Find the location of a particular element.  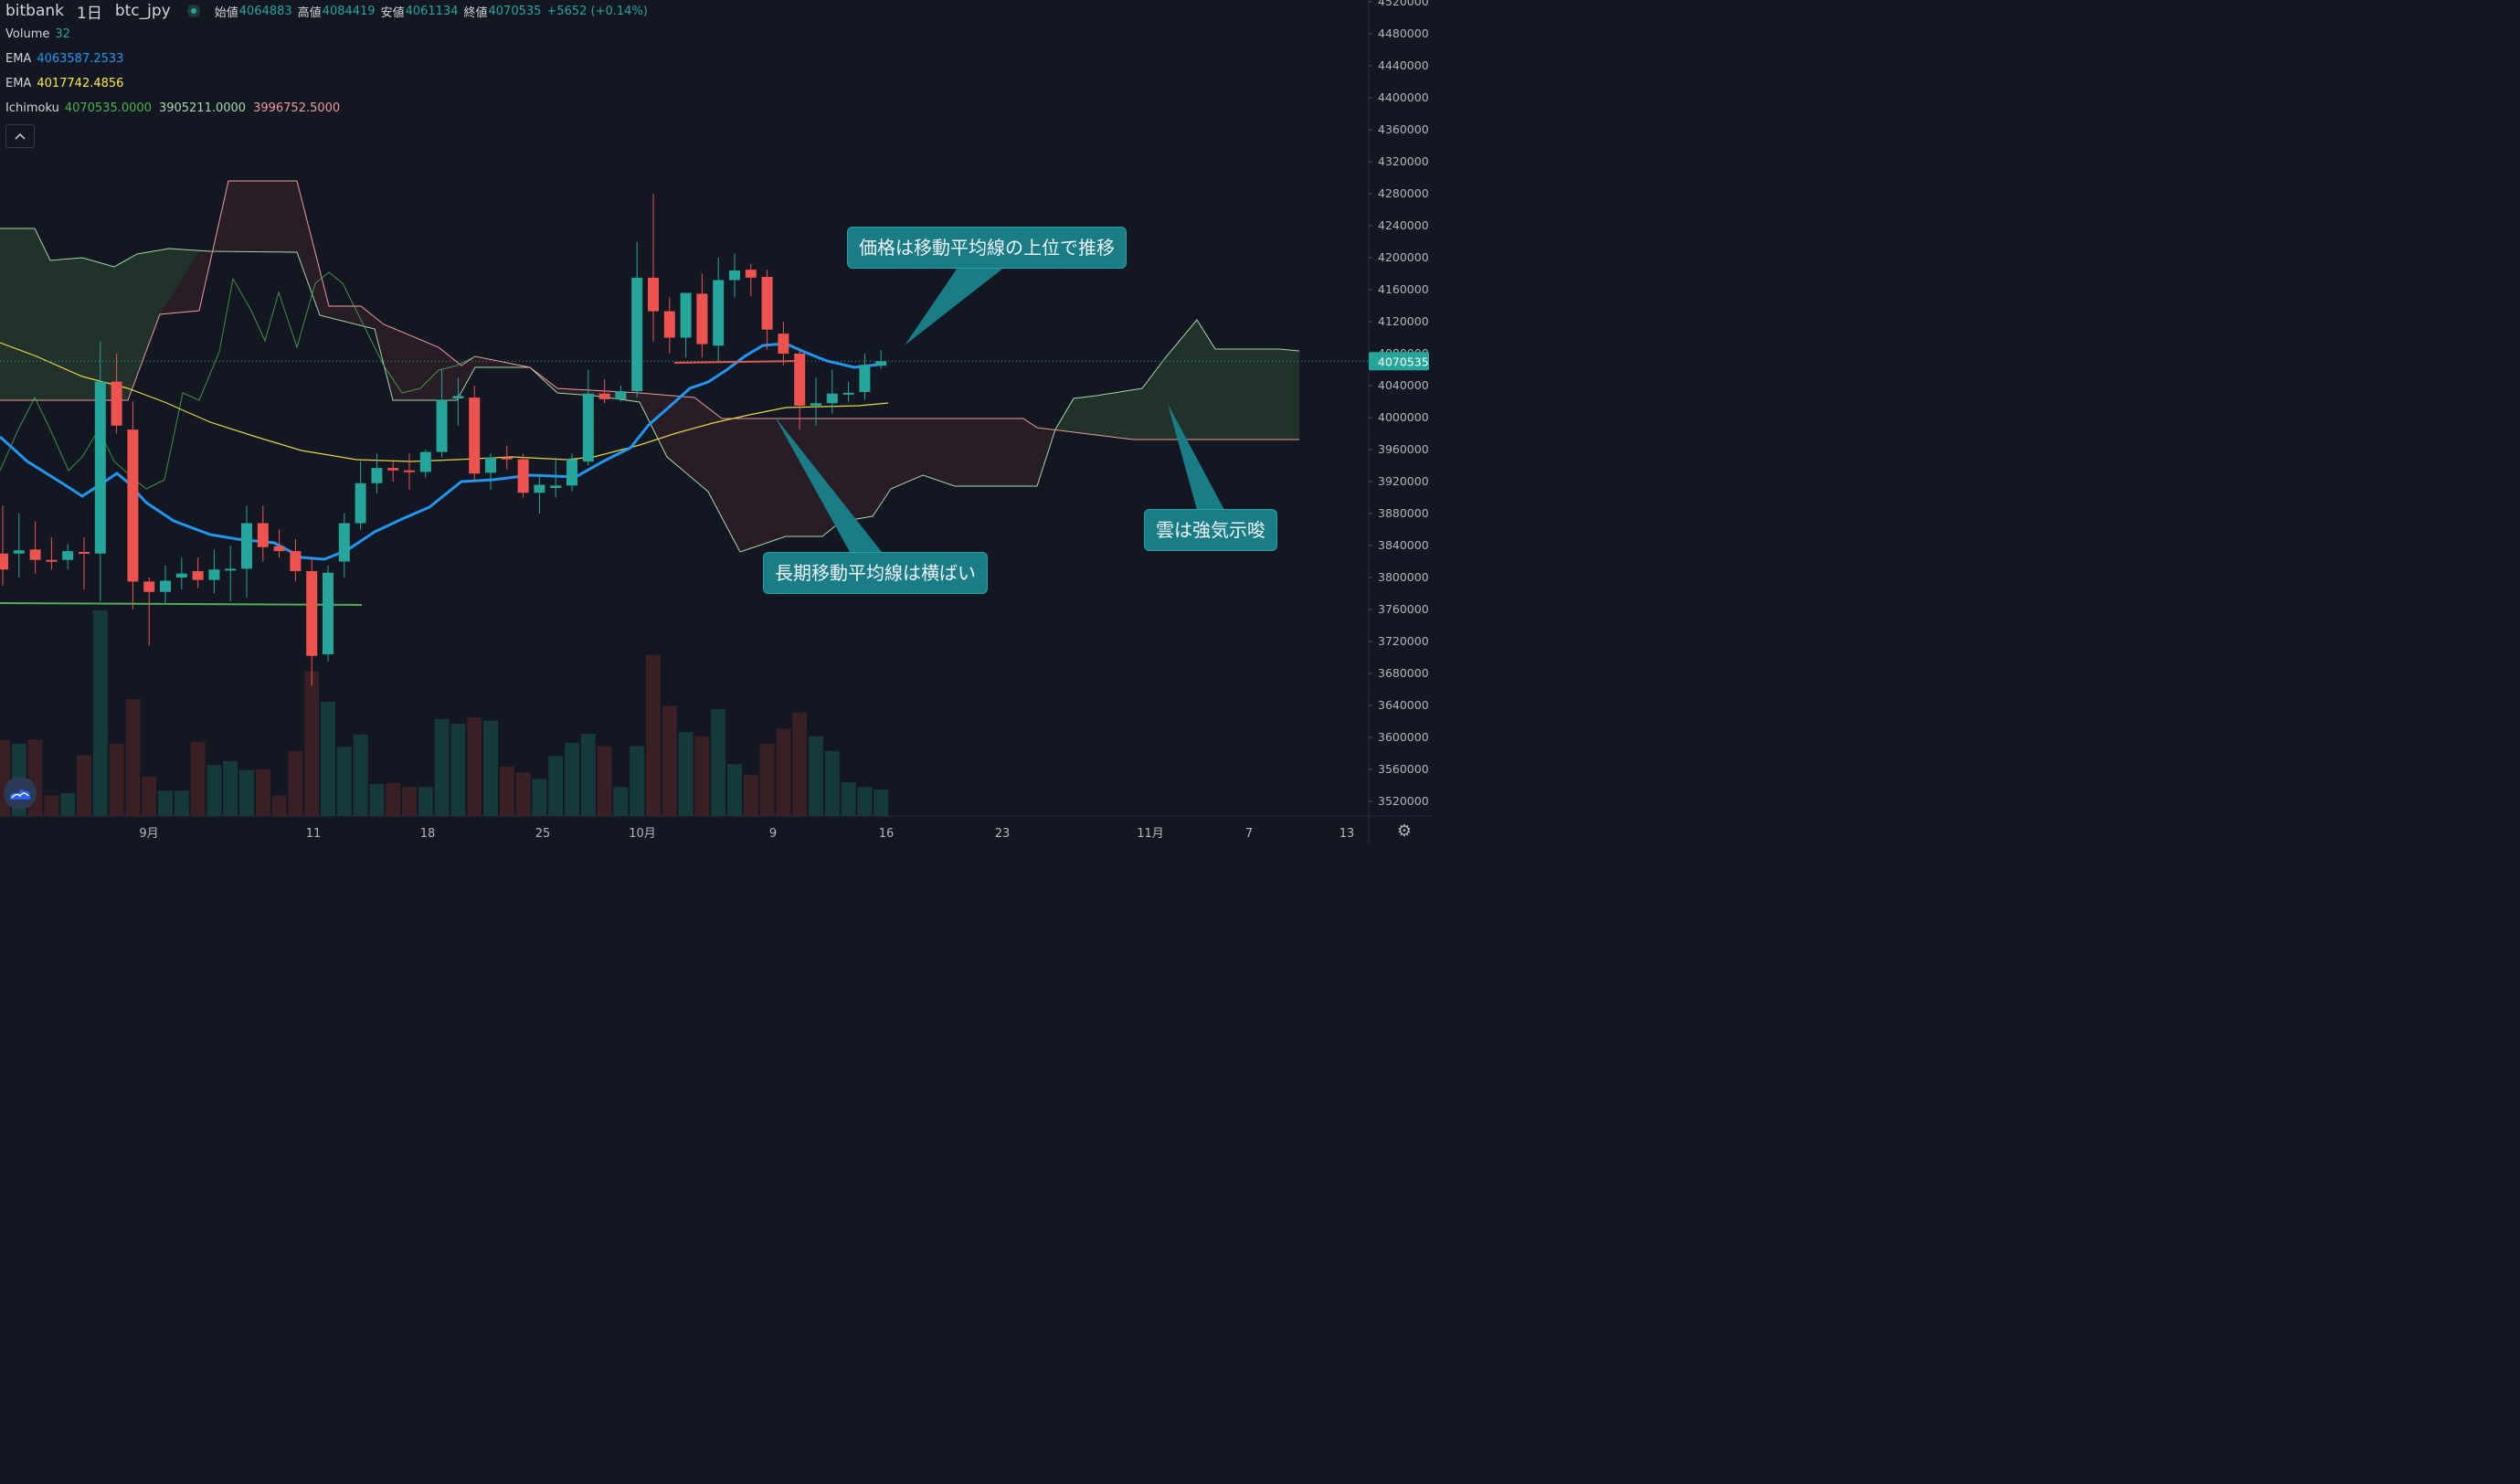

pair-symbol: btc_jpy is located at coordinates (142, 11).